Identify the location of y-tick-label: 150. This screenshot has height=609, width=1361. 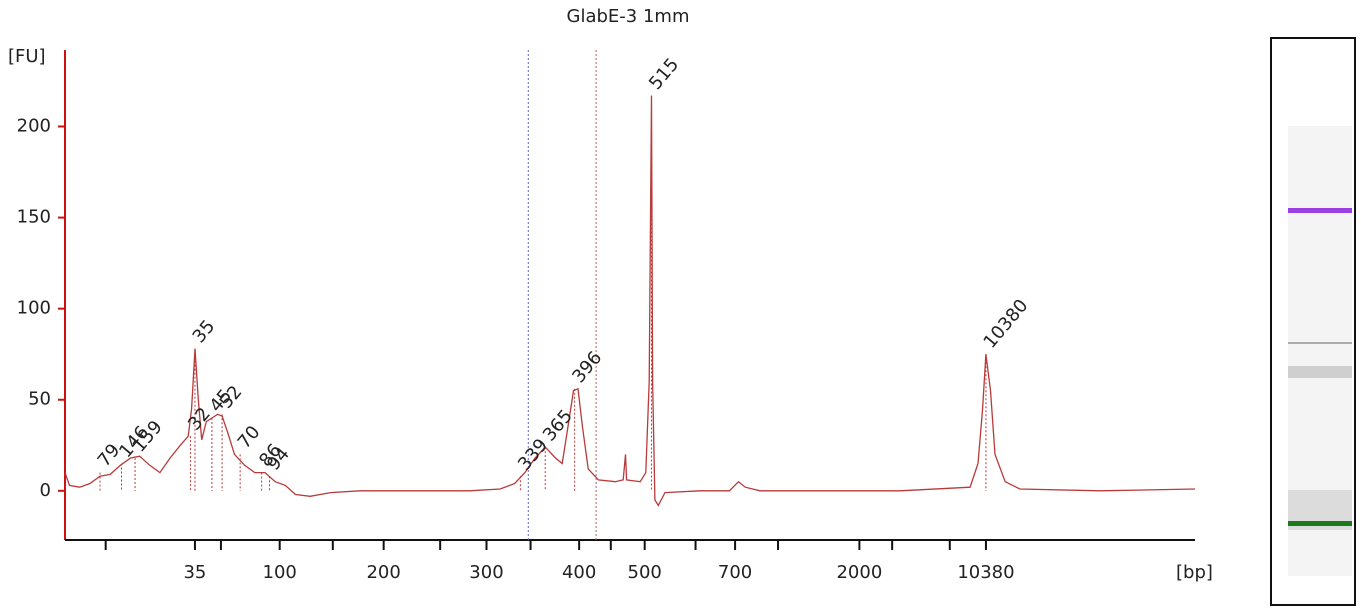
(34, 217).